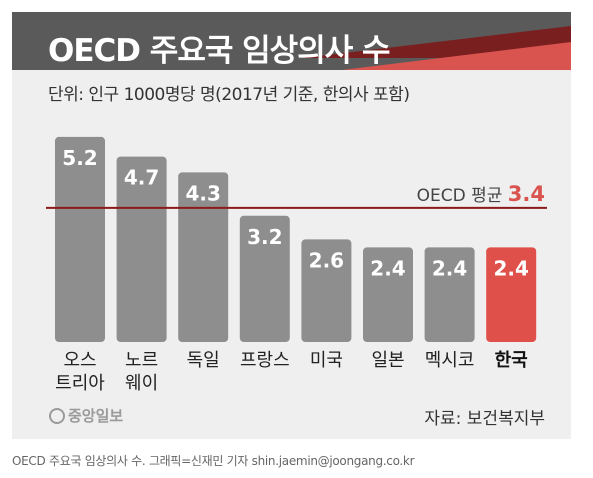 This screenshot has width=593, height=478. What do you see at coordinates (511, 360) in the screenshot?
I see `category-label: 한국` at bounding box center [511, 360].